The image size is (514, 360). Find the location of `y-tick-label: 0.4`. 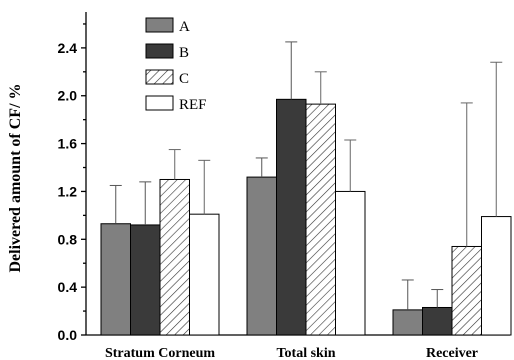

y-tick-label: 0.4 is located at coordinates (68, 287).